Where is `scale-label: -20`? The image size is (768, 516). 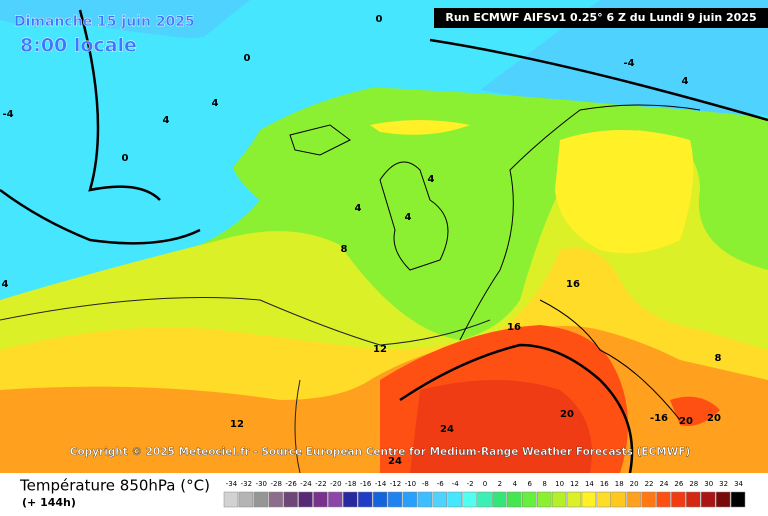
scale-label: -20 is located at coordinates (335, 484).